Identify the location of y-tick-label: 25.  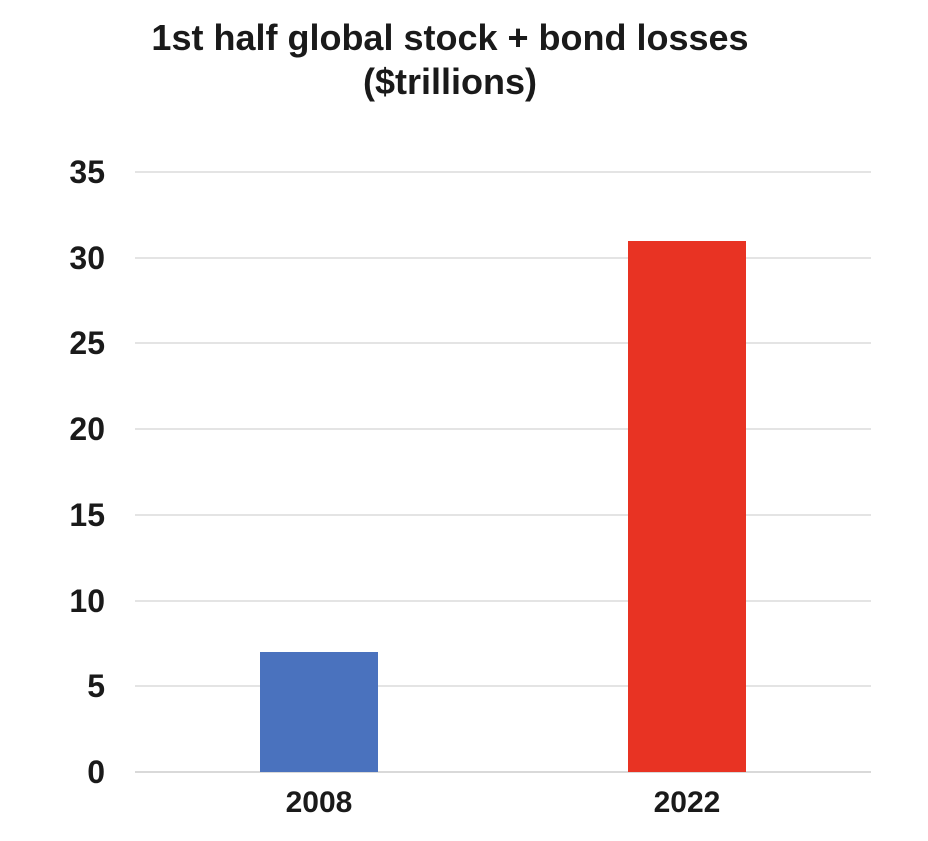
(87, 343).